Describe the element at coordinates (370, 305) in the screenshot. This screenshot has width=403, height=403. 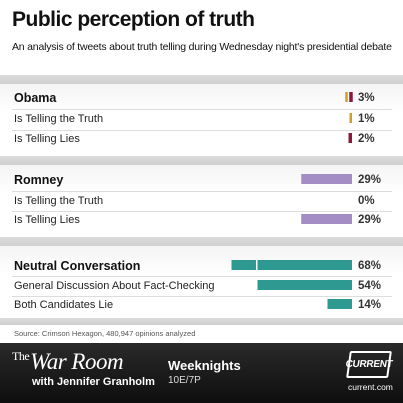
I see `row-value-label: 14%` at that location.